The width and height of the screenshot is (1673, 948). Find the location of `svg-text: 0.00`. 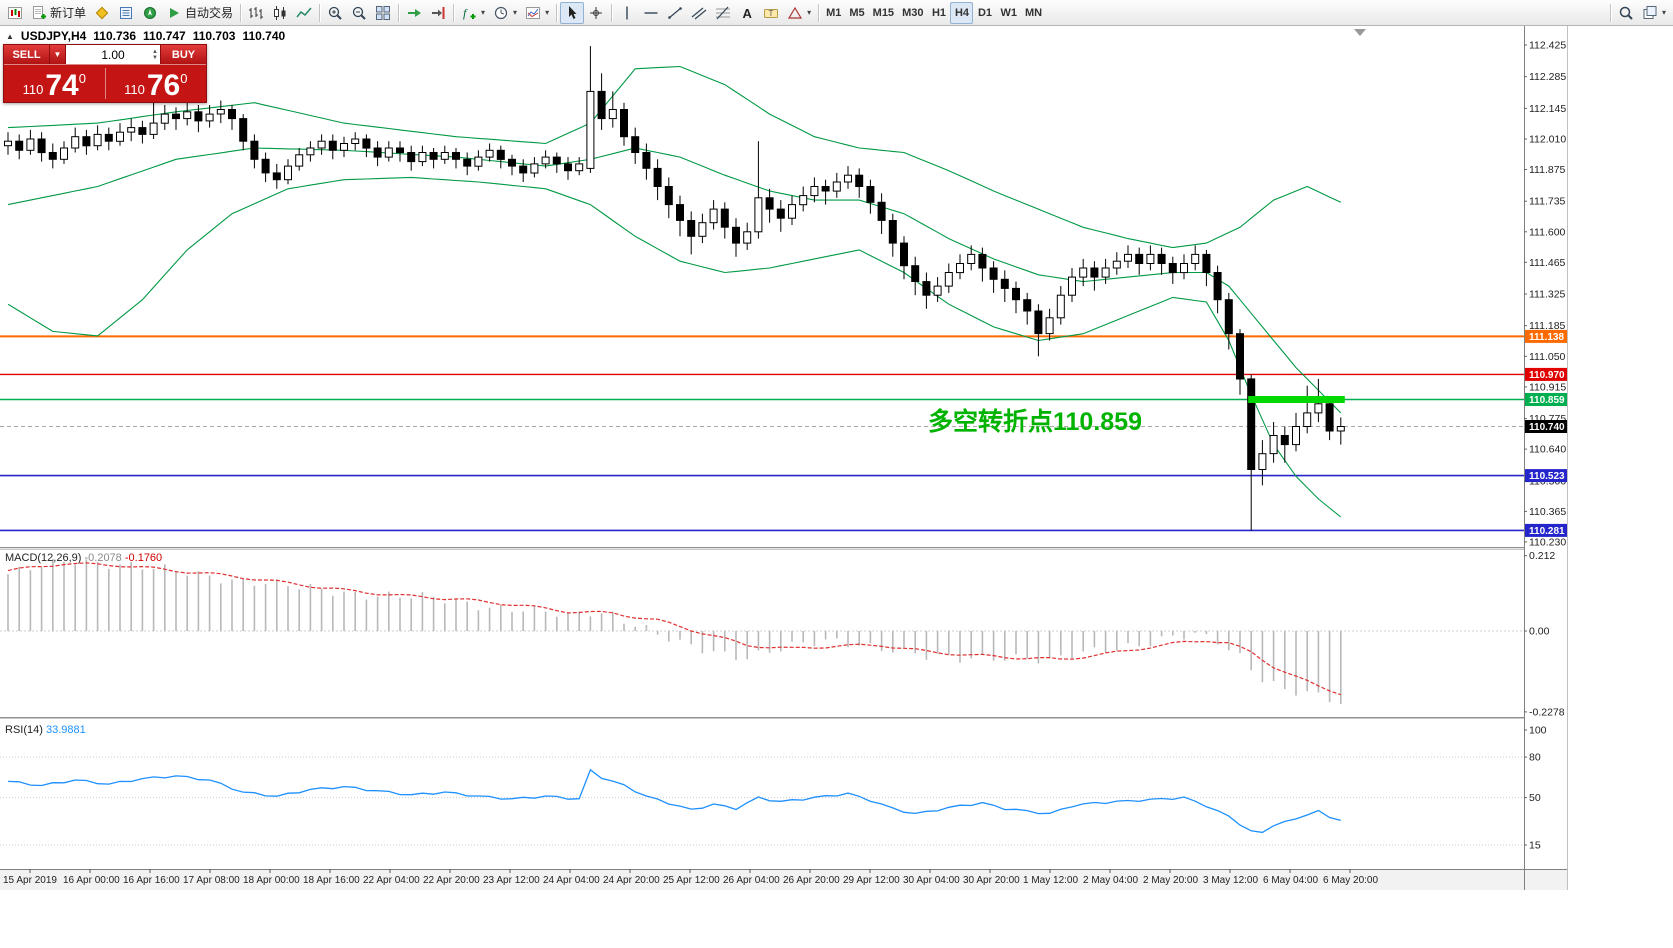

svg-text: 0.00 is located at coordinates (1539, 632).